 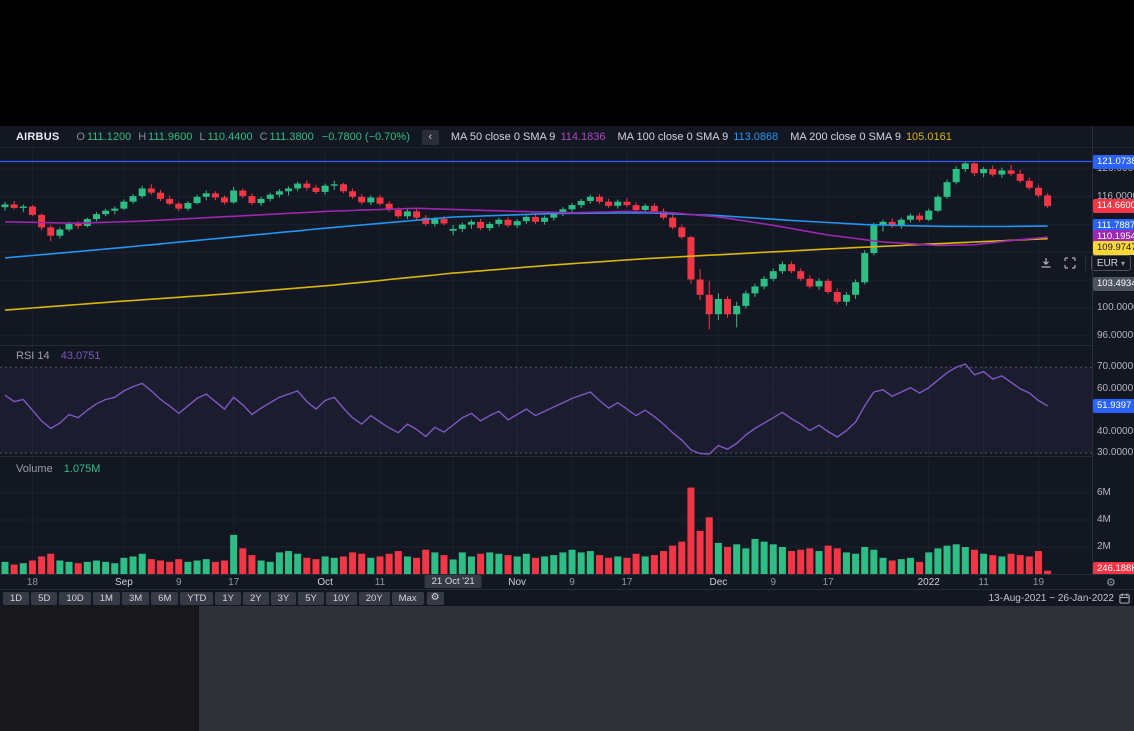 What do you see at coordinates (983, 582) in the screenshot?
I see `time-tick: 11` at bounding box center [983, 582].